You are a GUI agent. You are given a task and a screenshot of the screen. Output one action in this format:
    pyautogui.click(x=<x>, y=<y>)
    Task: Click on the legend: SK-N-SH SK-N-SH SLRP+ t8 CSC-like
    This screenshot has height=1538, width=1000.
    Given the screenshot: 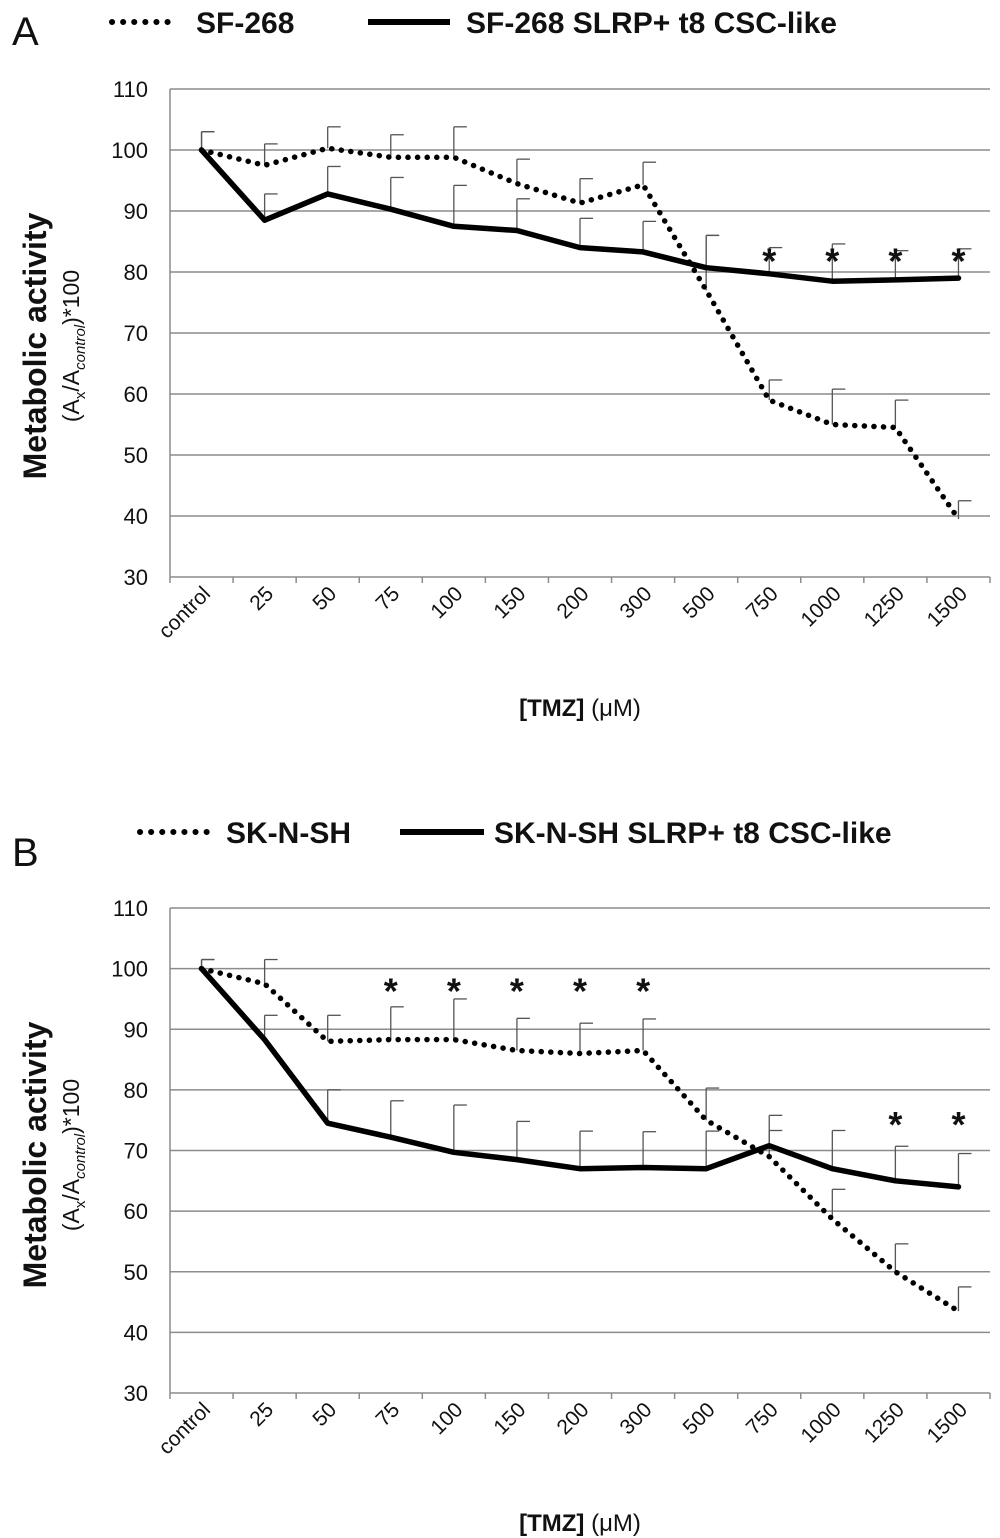 What is the action you would take?
    pyautogui.click(x=514, y=833)
    